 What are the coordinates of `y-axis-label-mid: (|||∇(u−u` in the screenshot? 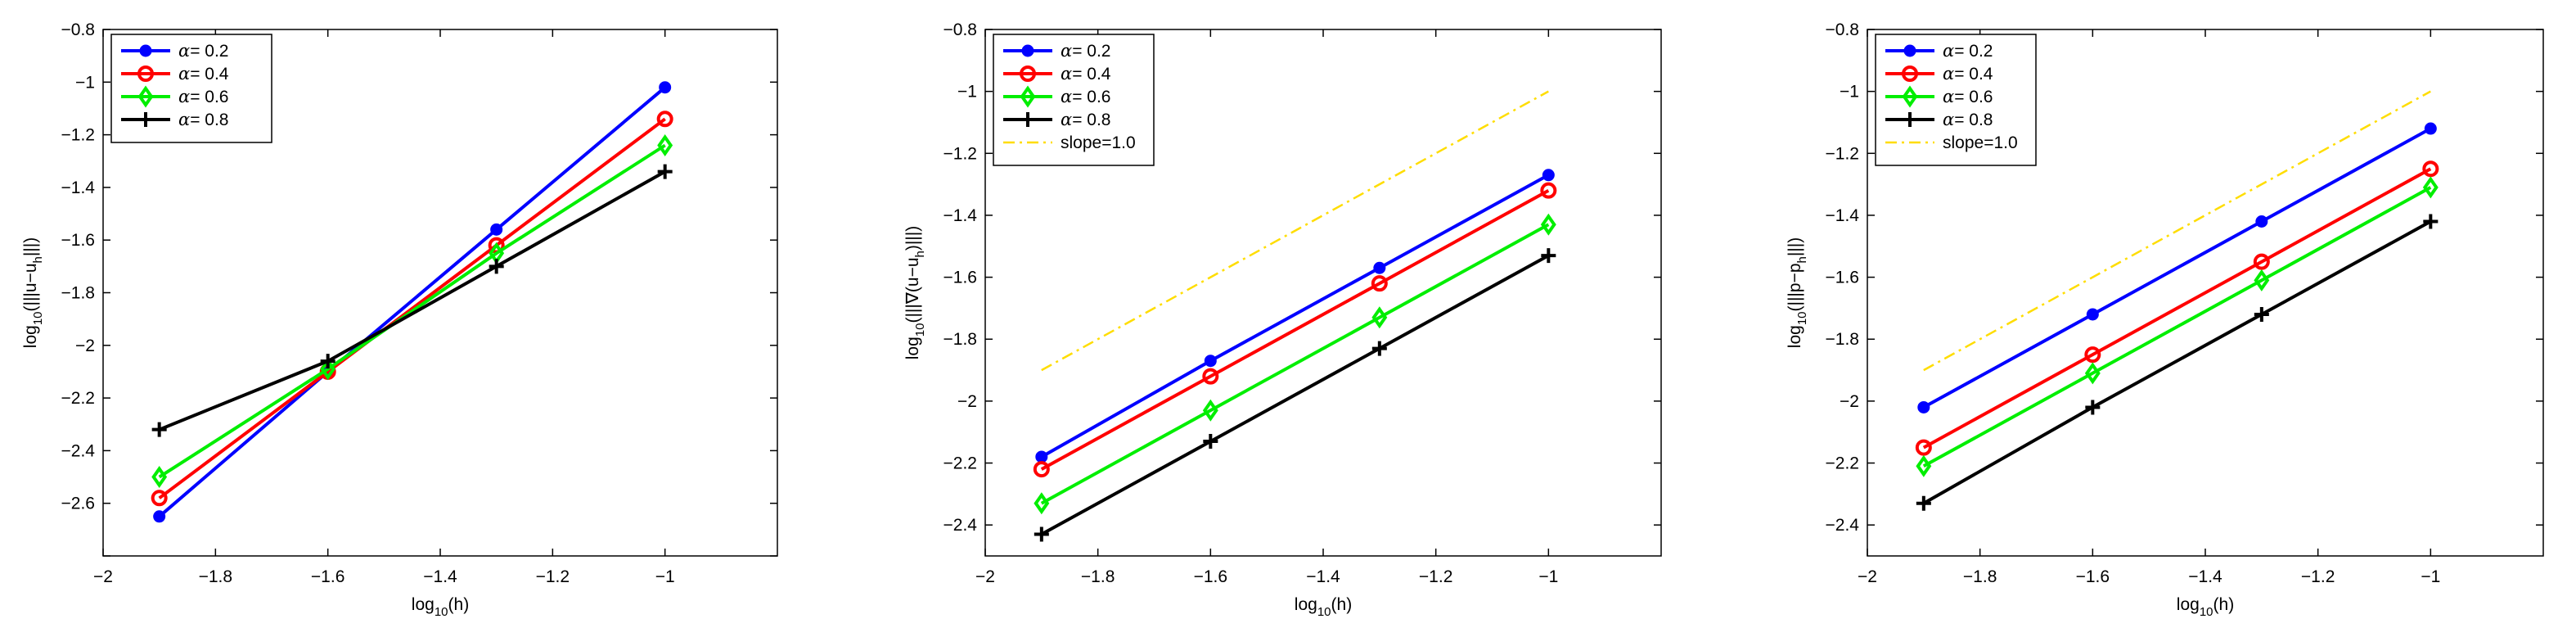 It's located at (913, 290).